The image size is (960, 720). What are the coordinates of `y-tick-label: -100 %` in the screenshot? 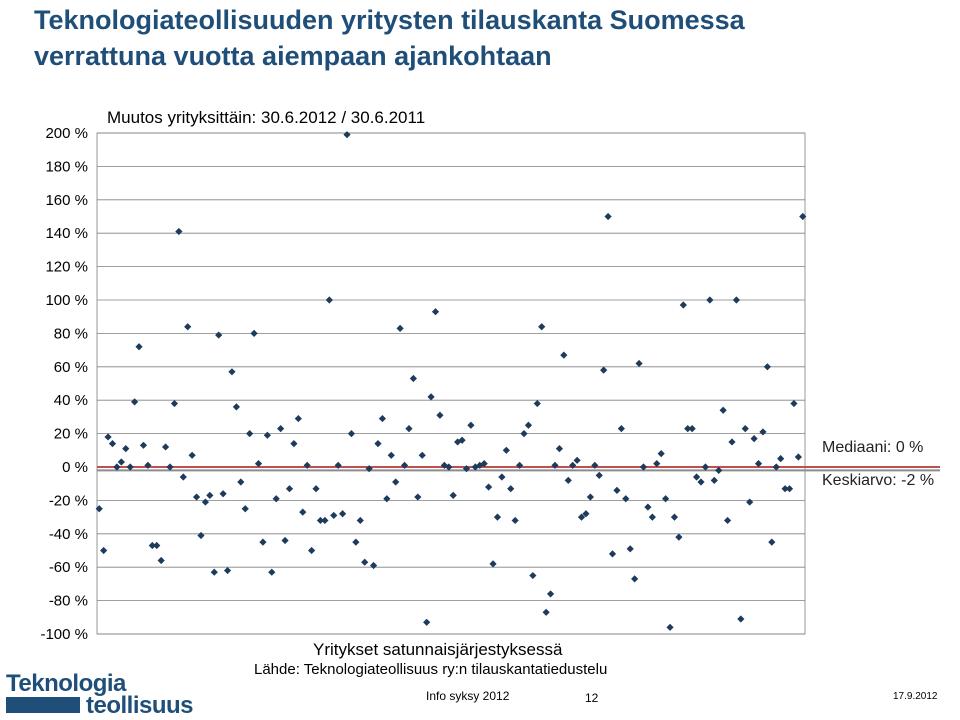 It's located at (64, 634).